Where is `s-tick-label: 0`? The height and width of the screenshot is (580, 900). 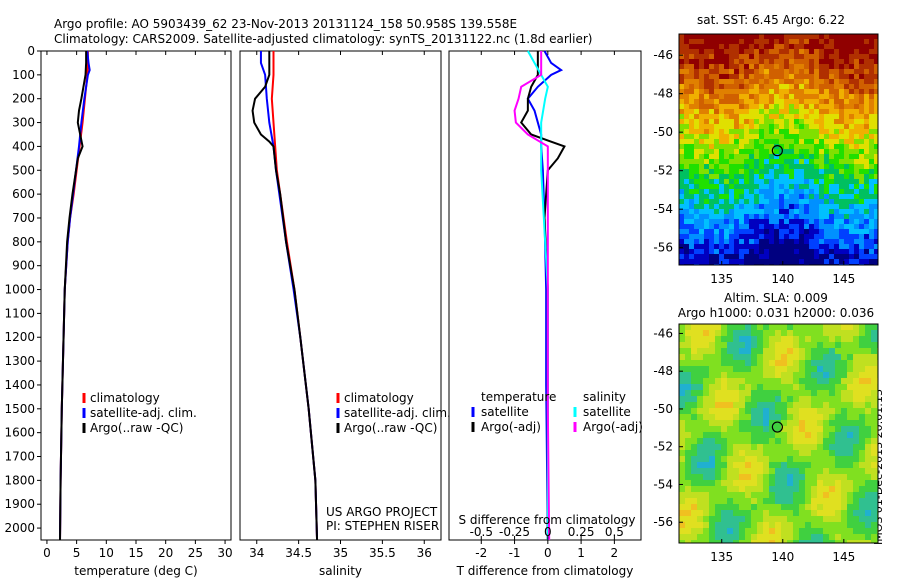
s-tick-label: 0 is located at coordinates (548, 532).